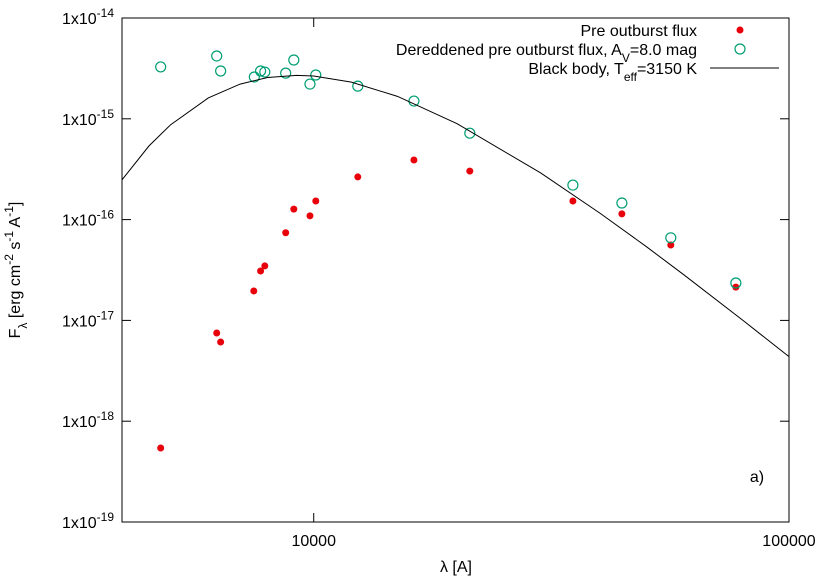  I want to click on legend-label: Pre outburst flux, so click(639, 31).